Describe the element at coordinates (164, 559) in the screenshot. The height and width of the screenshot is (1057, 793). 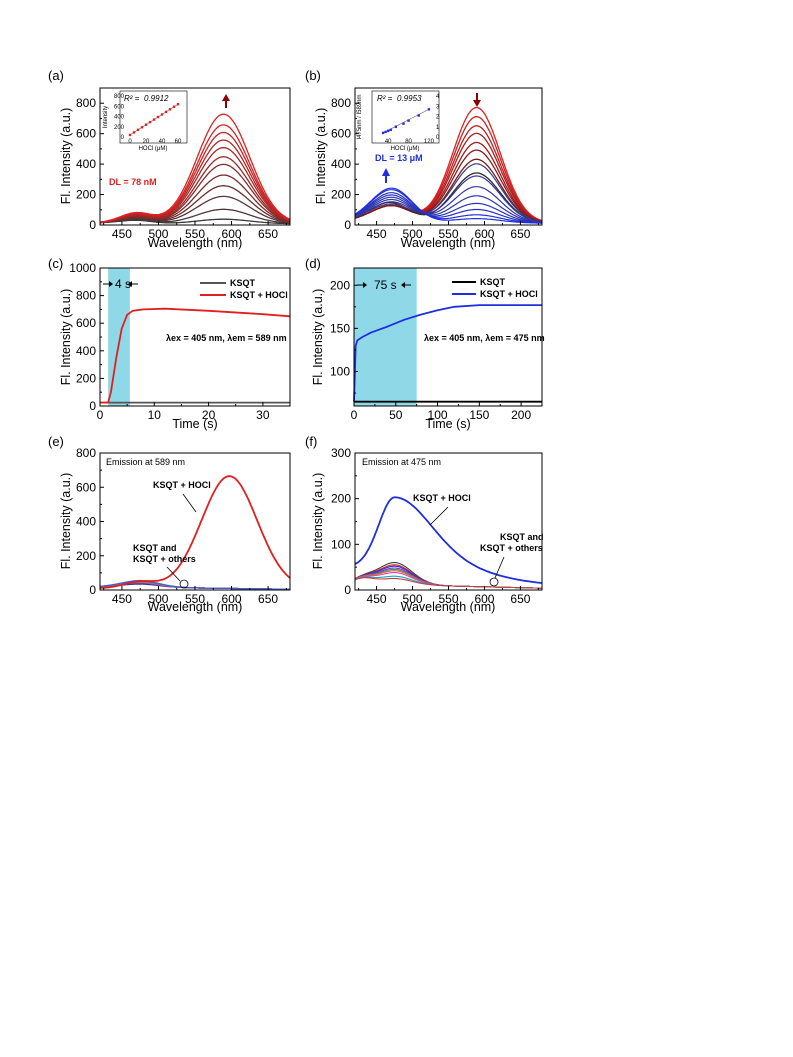
I see `panel-e-label-others-2: KSQT + others` at that location.